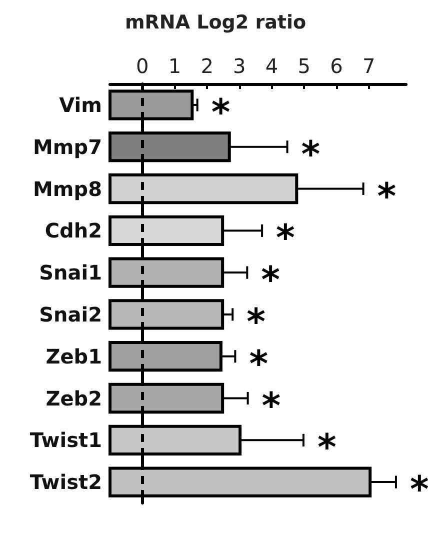 This screenshot has height=548, width=444. What do you see at coordinates (67, 146) in the screenshot?
I see `y-tick-label: Mmp7` at bounding box center [67, 146].